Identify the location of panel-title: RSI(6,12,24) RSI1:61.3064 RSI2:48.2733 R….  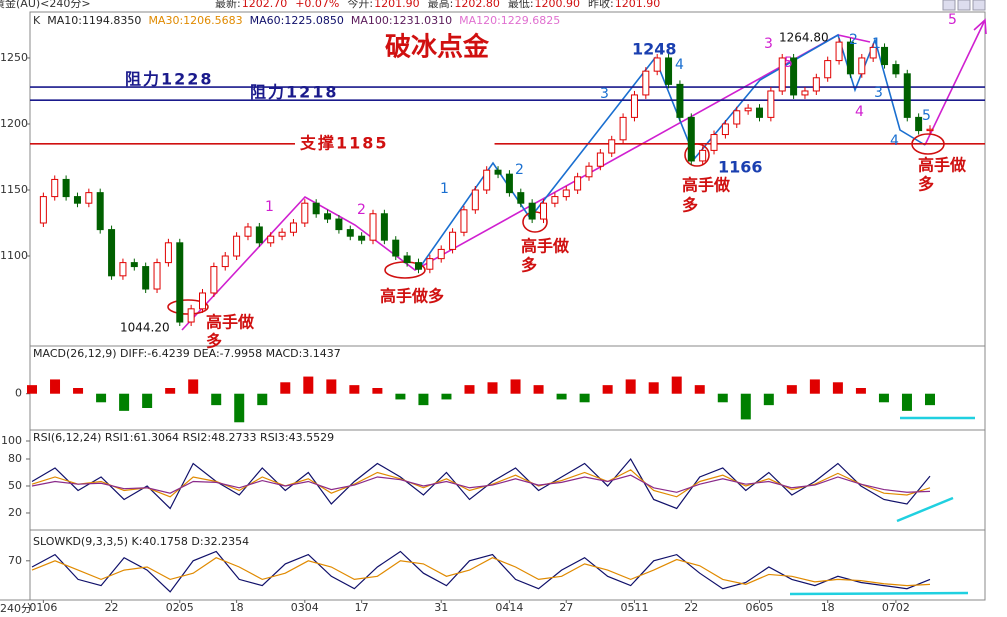
(183, 437).